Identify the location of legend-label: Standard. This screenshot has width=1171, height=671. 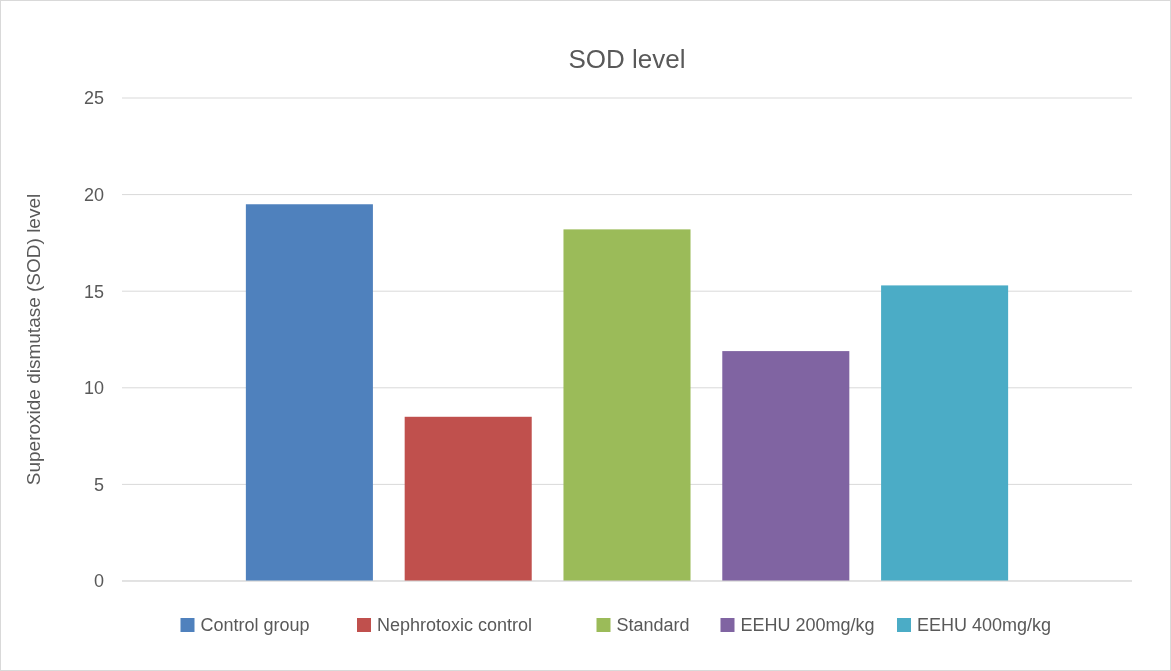
(653, 625).